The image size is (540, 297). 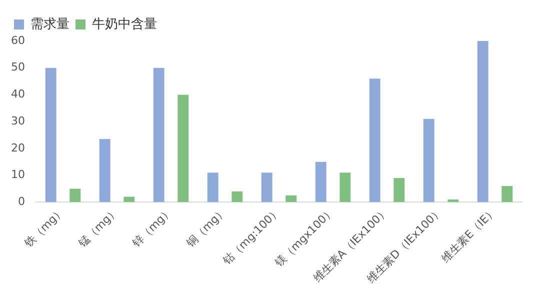 I want to click on legend-label: 牛奶中含量, so click(x=124, y=24).